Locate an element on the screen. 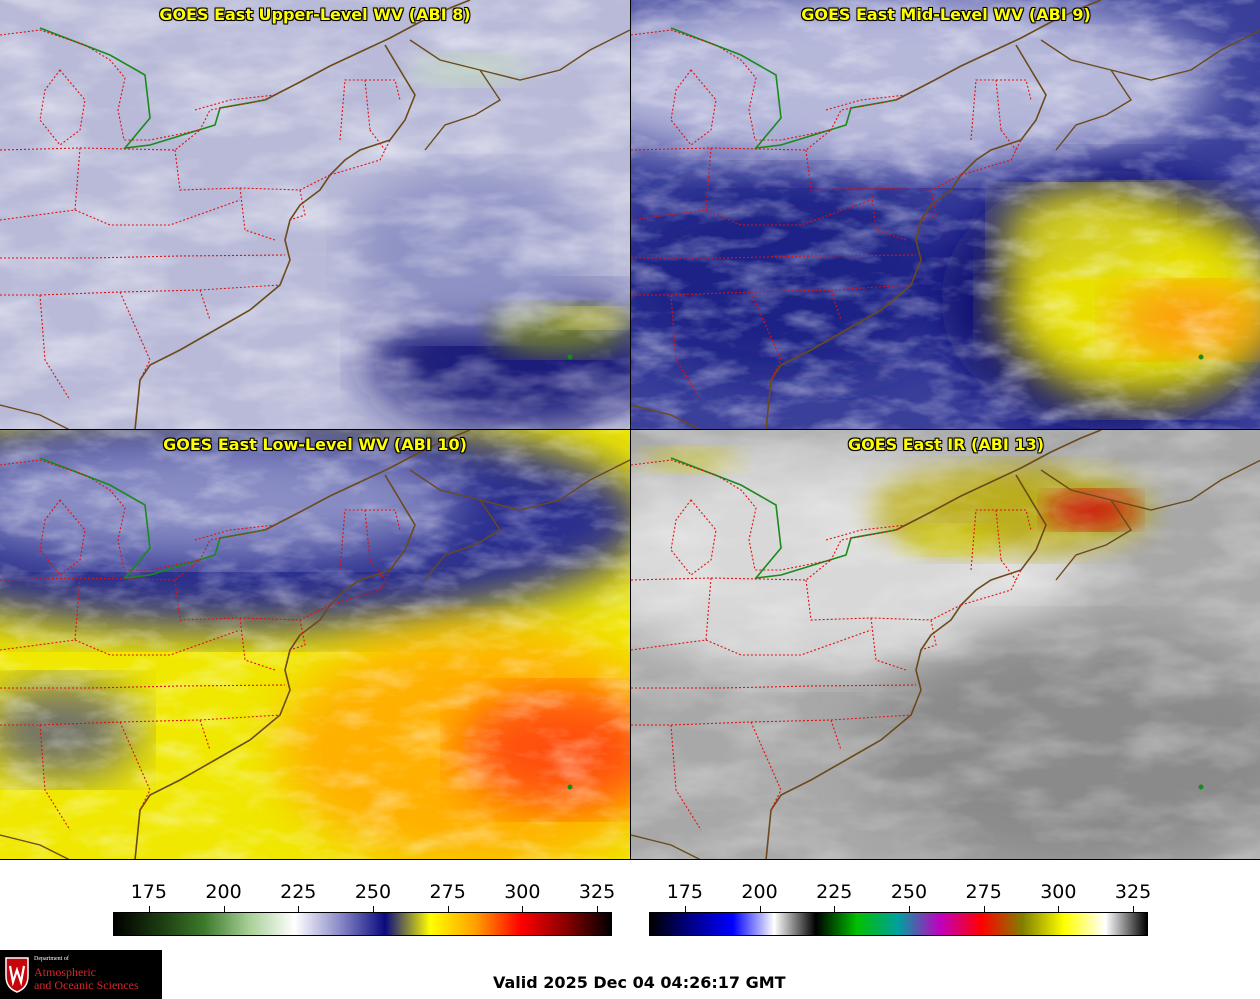 This screenshot has width=1260, height=999. ir-colorbar-gradient is located at coordinates (898, 924).